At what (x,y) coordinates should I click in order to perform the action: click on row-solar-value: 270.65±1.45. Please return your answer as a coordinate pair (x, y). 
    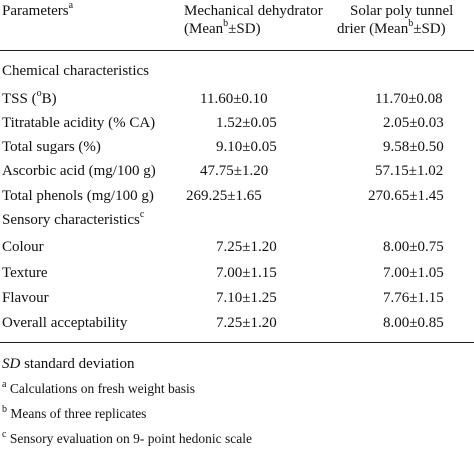
    Looking at the image, I should click on (406, 196).